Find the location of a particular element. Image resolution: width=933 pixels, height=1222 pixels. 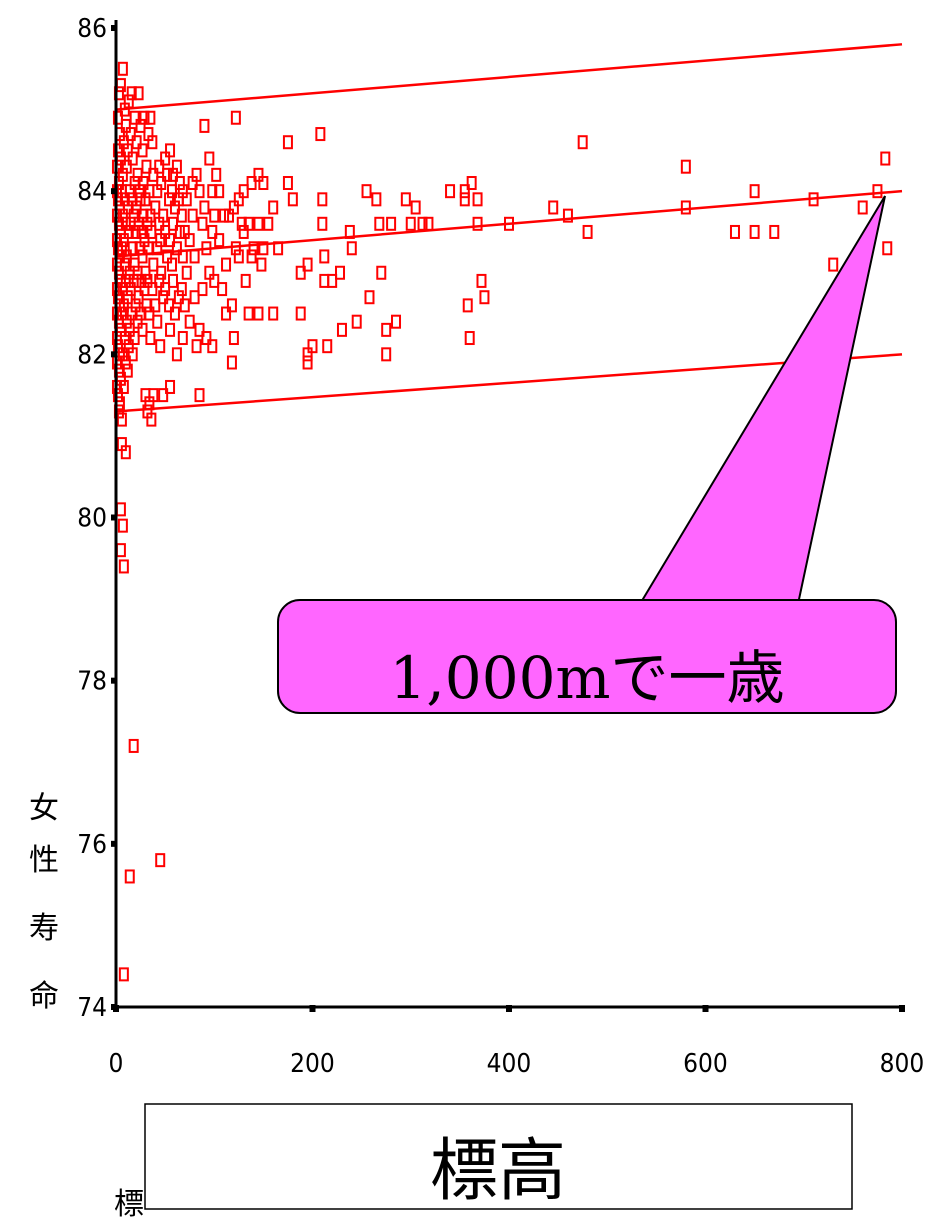

y-tick-label: 84 is located at coordinates (92, 192).